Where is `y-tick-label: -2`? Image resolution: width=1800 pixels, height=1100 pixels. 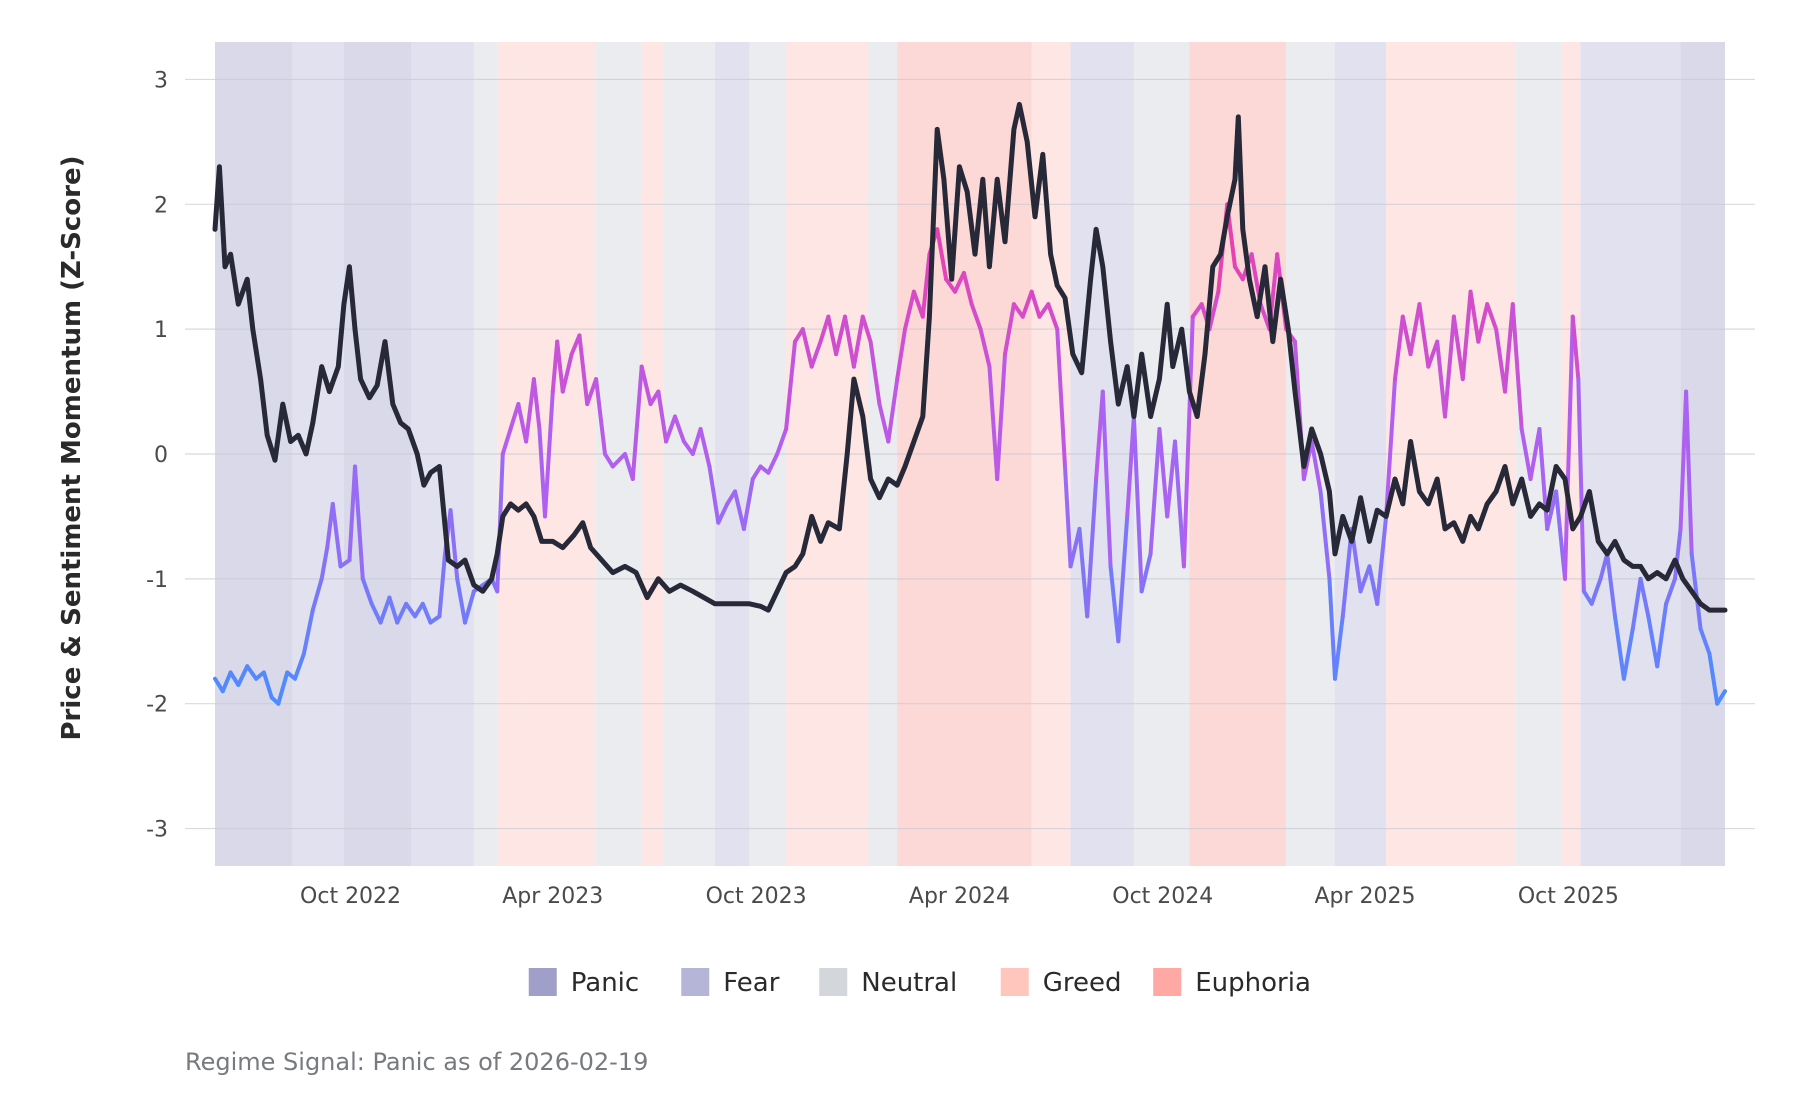
y-tick-label: -2 is located at coordinates (157, 705).